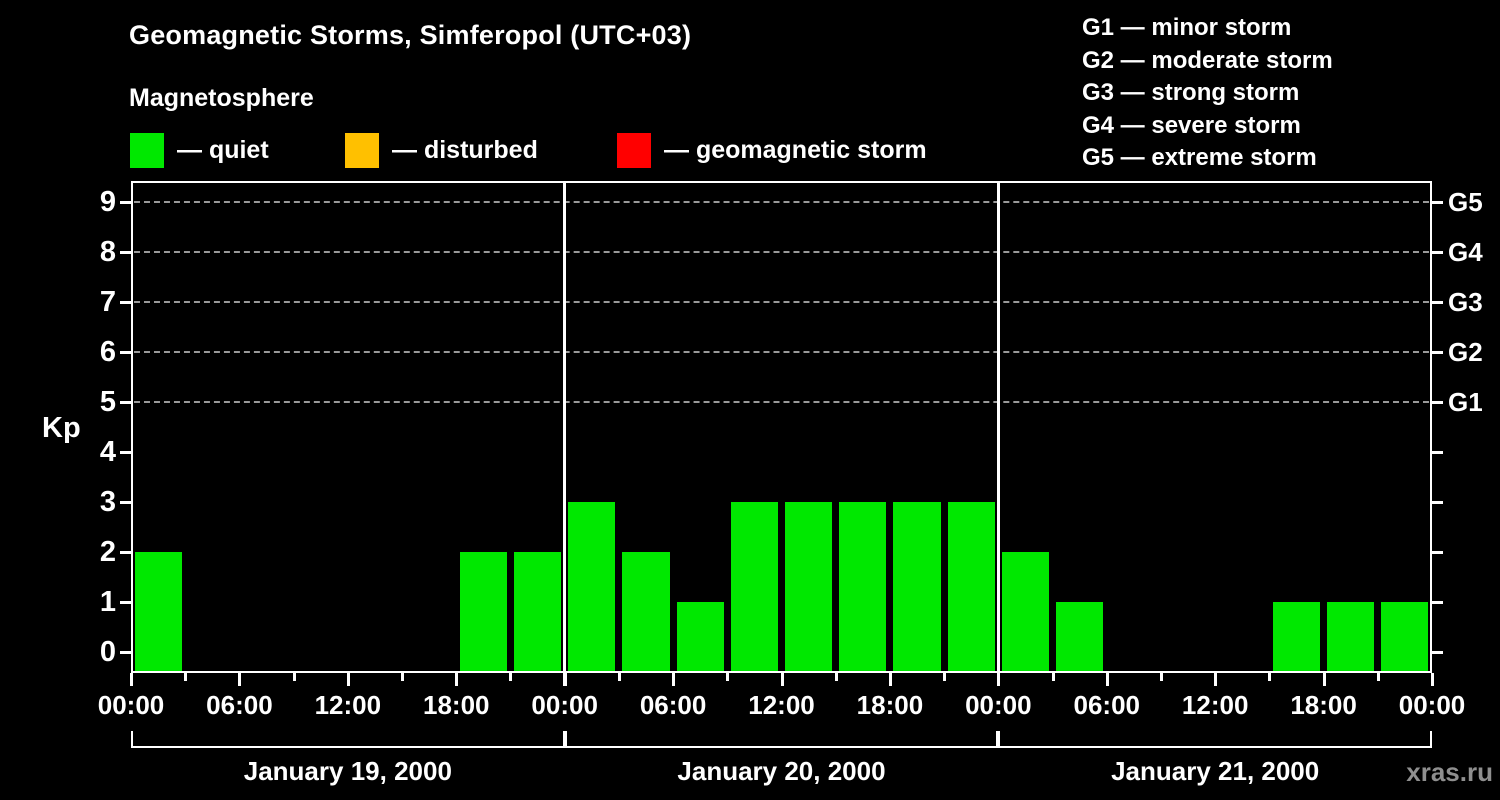 This screenshot has width=1500, height=800. What do you see at coordinates (1465, 302) in the screenshot?
I see `g-axis-label: G3` at bounding box center [1465, 302].